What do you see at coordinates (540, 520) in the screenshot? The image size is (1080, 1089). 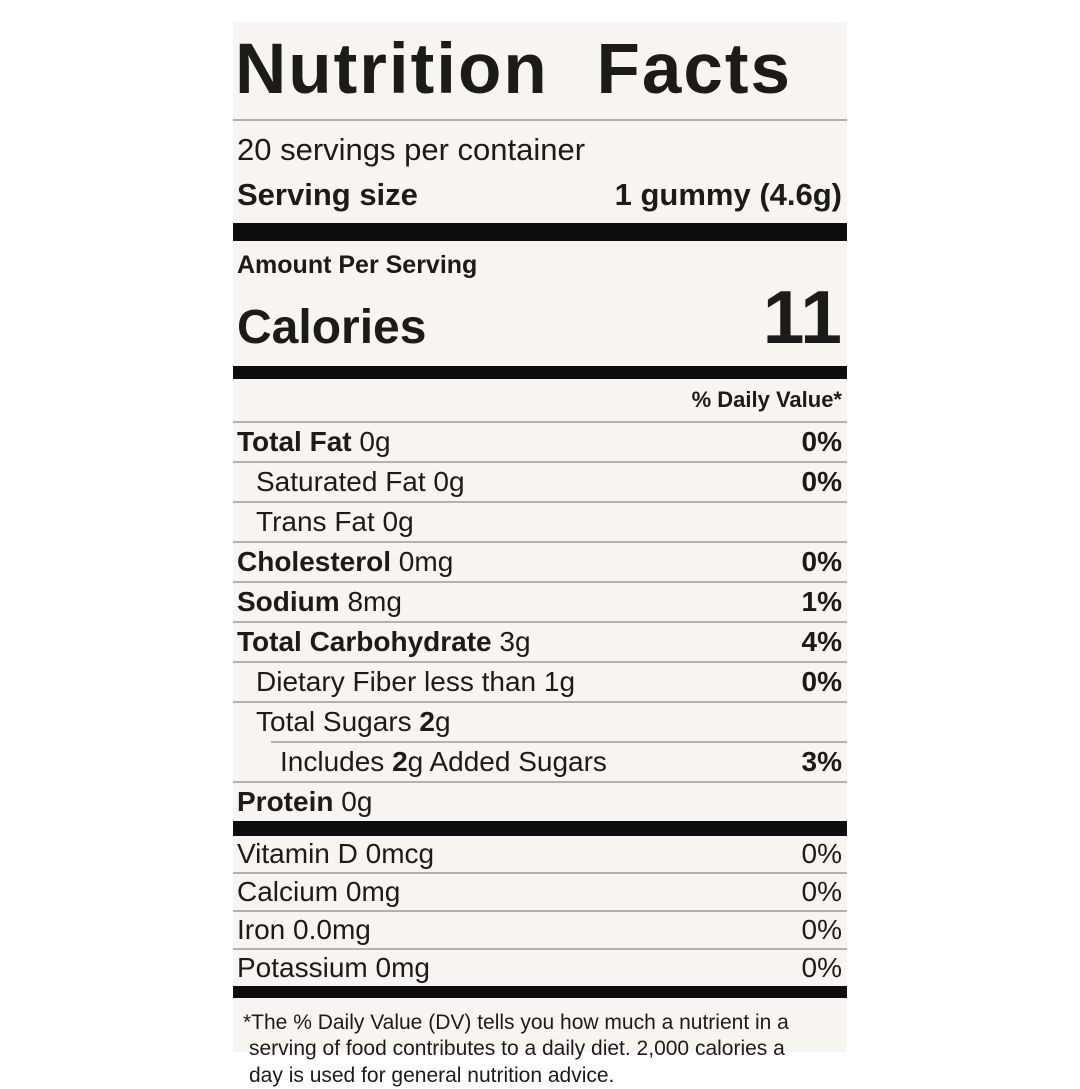 I see `nutrient-row: Trans Fat 0g` at bounding box center [540, 520].